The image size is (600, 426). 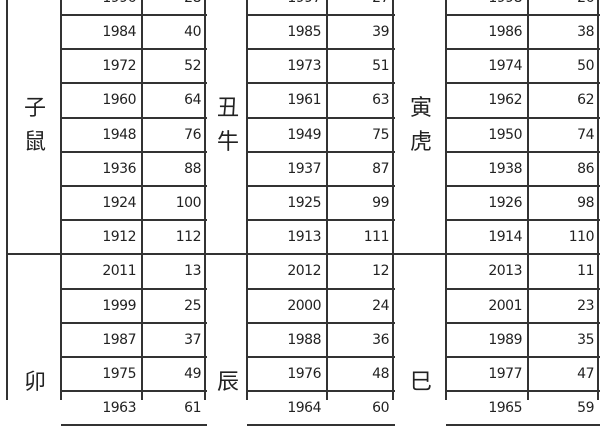 I want to click on zodiac-sign-label: 卯, so click(x=34, y=382).